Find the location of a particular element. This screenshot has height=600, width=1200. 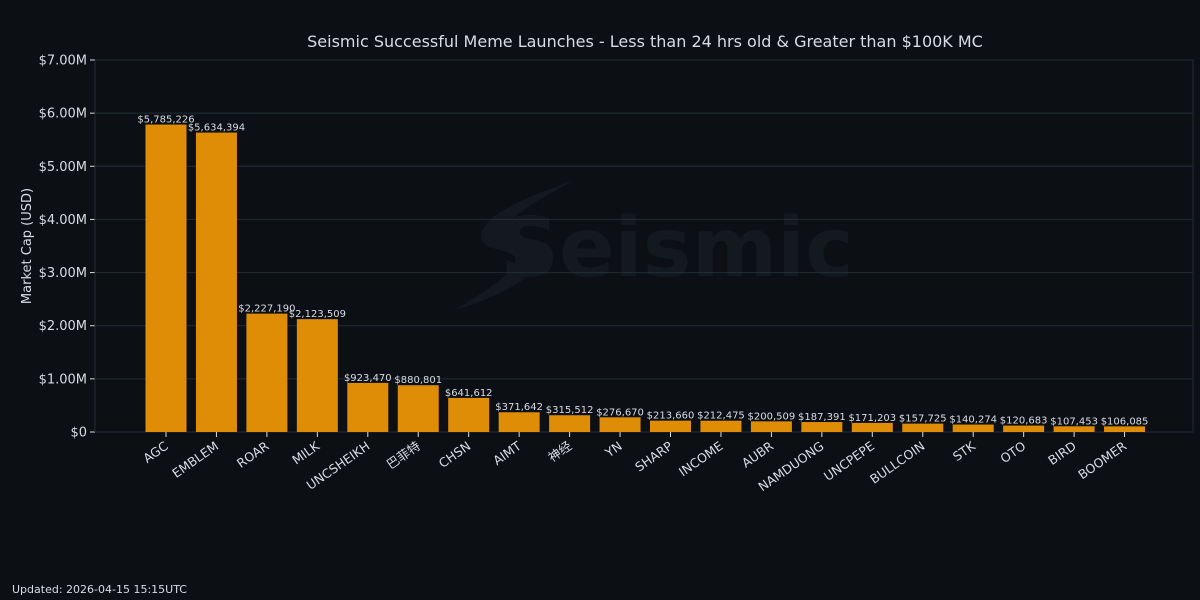

bar-value-label: $140,274 is located at coordinates (973, 420).